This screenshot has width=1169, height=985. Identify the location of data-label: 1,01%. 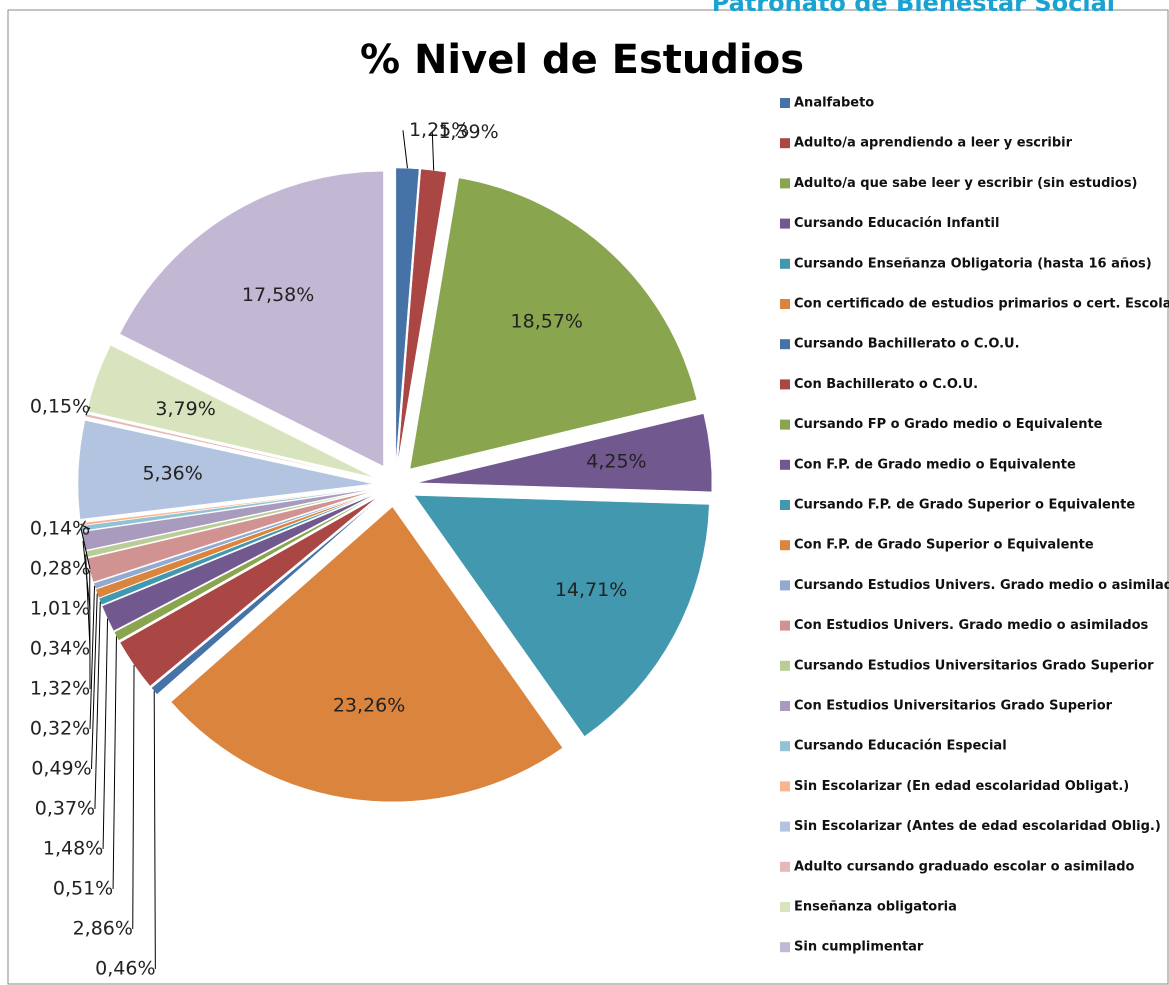
(60, 609).